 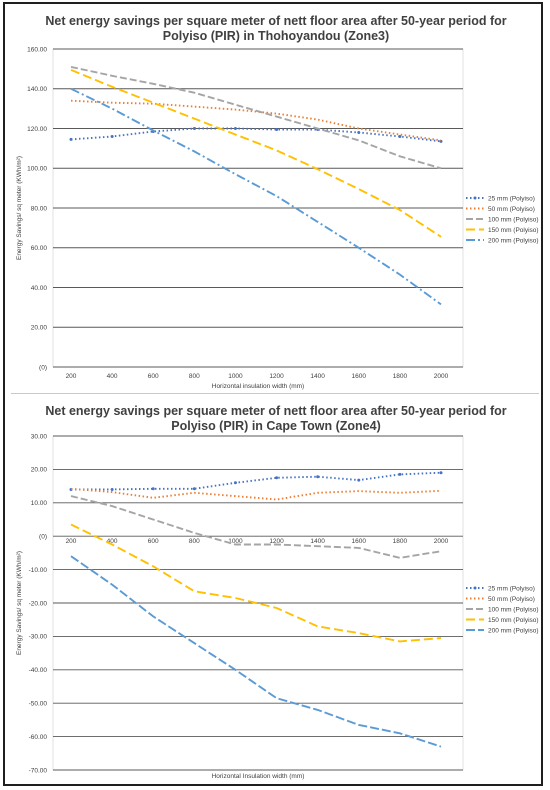 I want to click on y-tick-label: 10.00, so click(x=39, y=503).